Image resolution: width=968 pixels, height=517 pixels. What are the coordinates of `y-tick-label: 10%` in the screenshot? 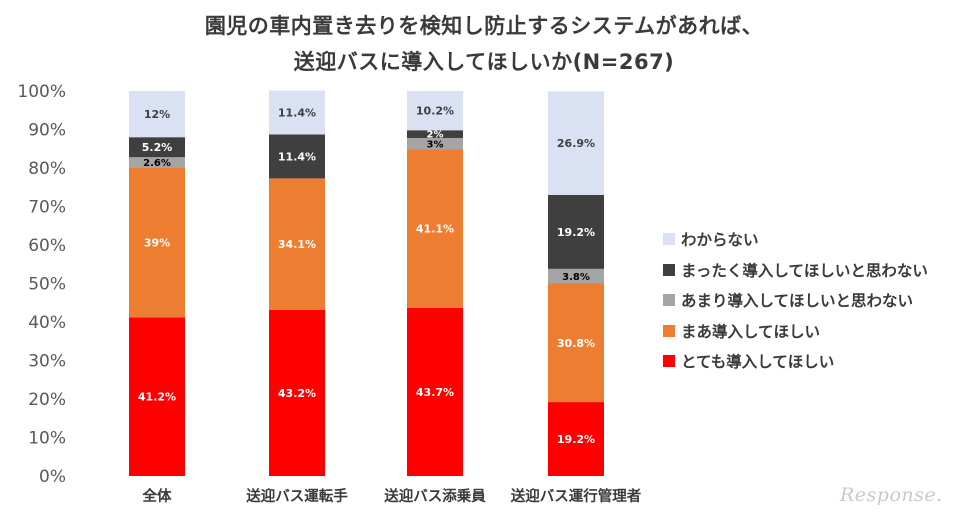 It's located at (47, 439).